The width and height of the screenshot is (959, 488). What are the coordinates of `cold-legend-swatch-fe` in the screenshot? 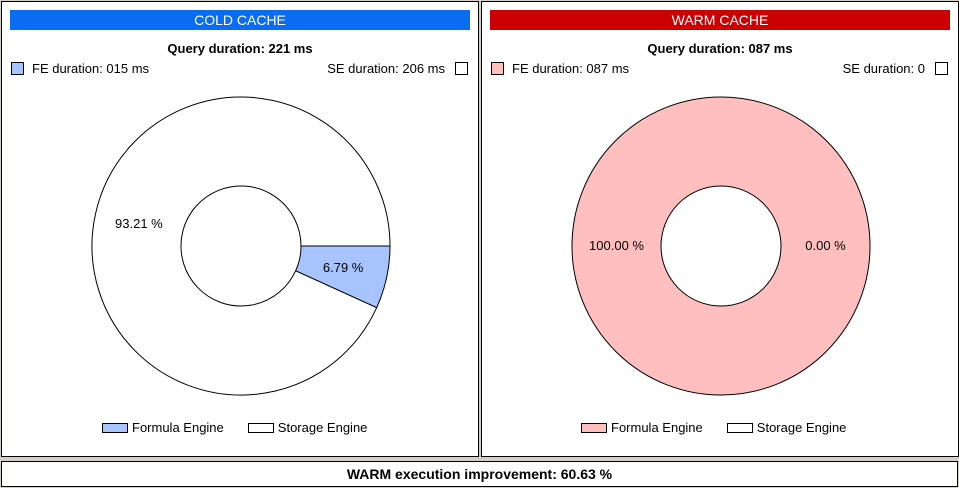 It's located at (115, 427).